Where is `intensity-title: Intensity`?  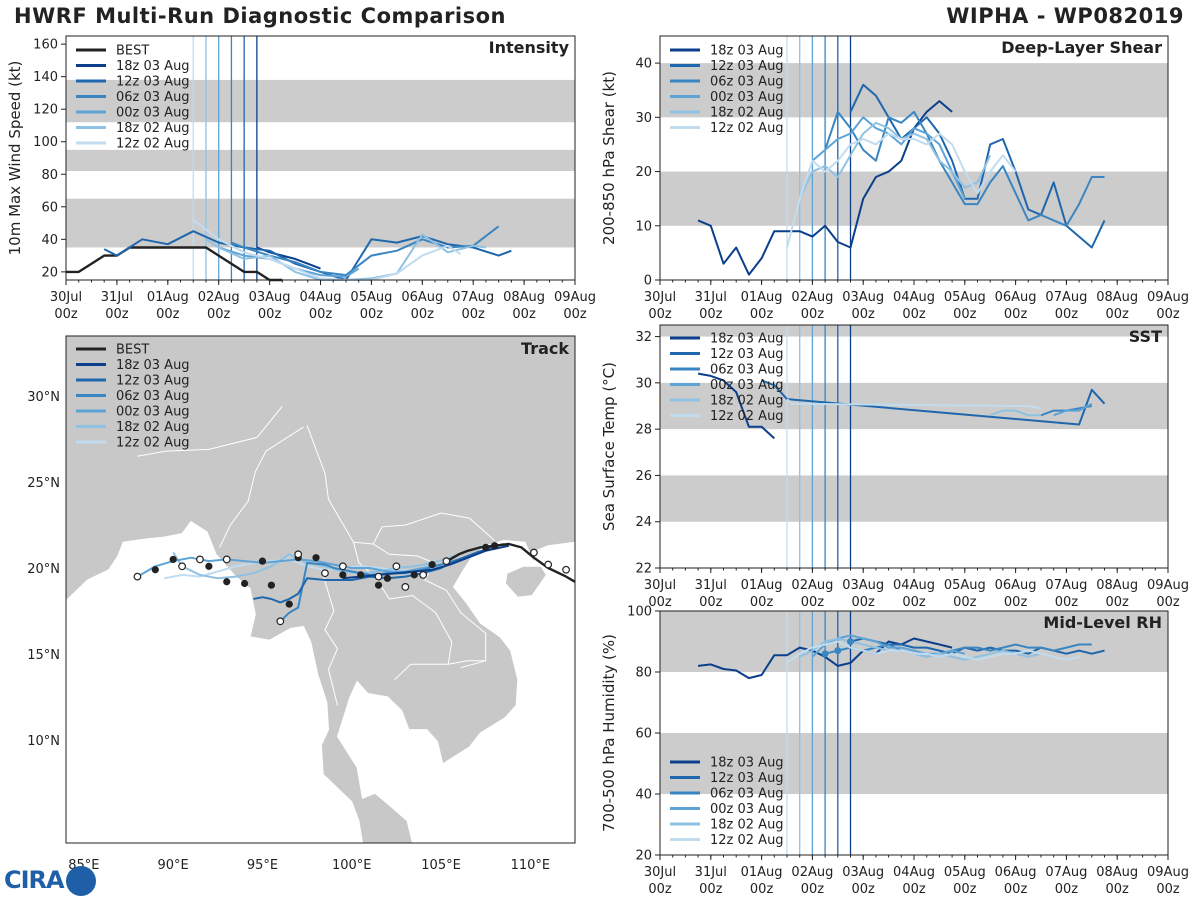
intensity-title: Intensity is located at coordinates (529, 47).